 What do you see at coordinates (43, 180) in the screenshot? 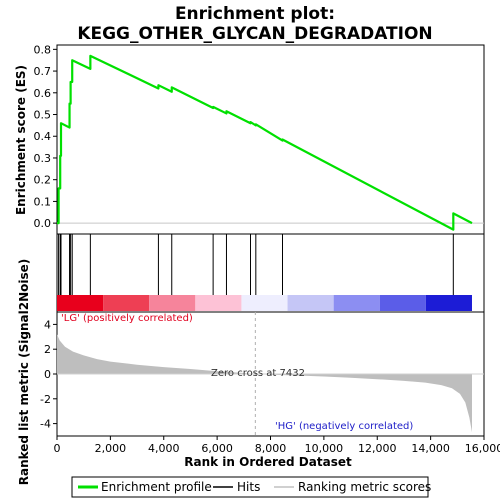
I see `es-y-tick-label: 0.2` at bounding box center [43, 180].